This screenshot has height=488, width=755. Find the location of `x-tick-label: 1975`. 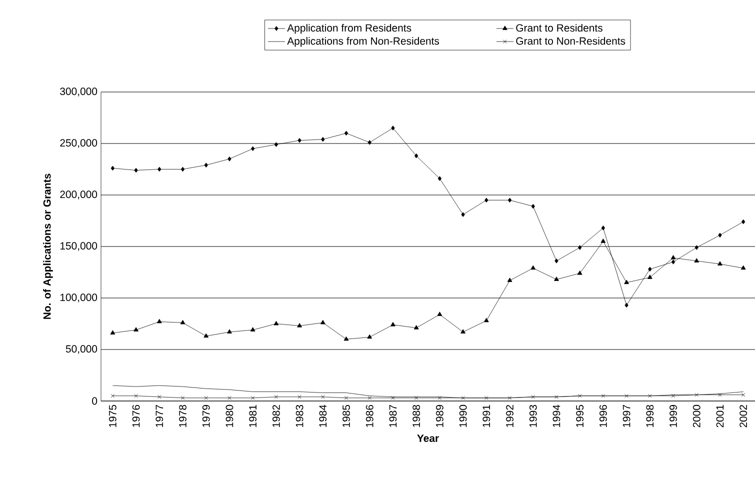

x-tick-label: 1975 is located at coordinates (112, 415).